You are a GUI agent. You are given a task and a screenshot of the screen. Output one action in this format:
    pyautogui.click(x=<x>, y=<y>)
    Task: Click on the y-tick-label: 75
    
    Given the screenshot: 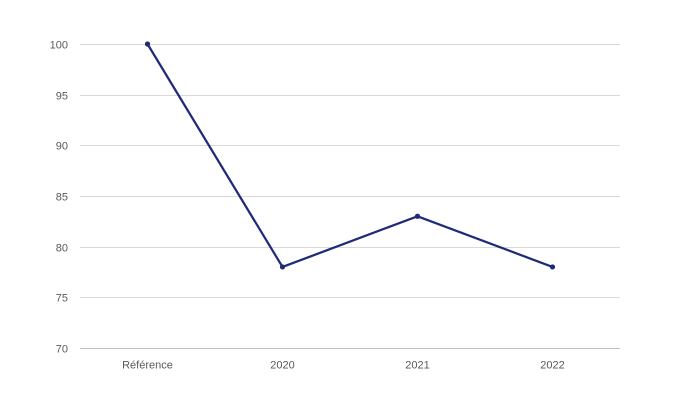 What is the action you would take?
    pyautogui.click(x=62, y=299)
    